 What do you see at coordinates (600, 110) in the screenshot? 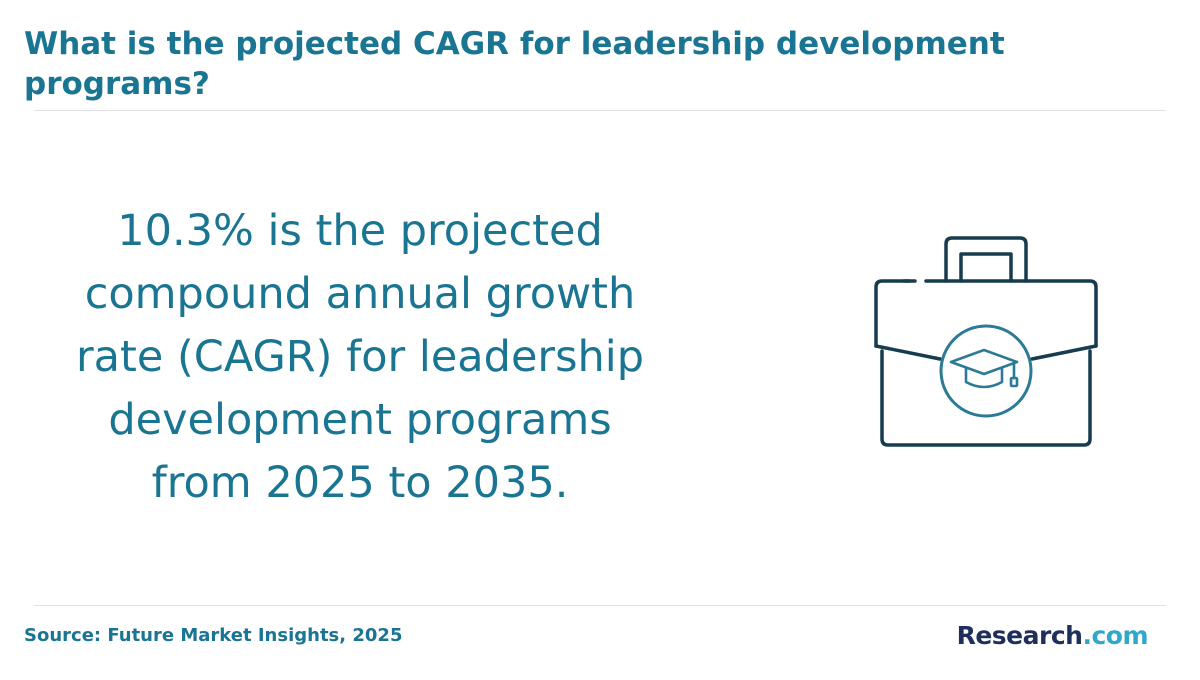
I see `header-divider` at bounding box center [600, 110].